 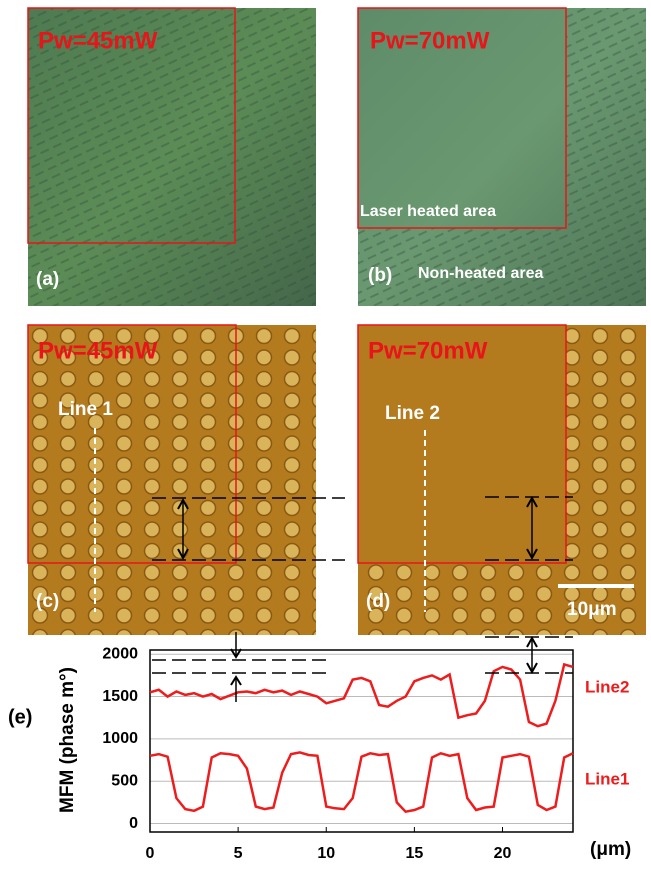 What do you see at coordinates (480, 273) in the screenshot?
I see `area-label: Non-heated area` at bounding box center [480, 273].